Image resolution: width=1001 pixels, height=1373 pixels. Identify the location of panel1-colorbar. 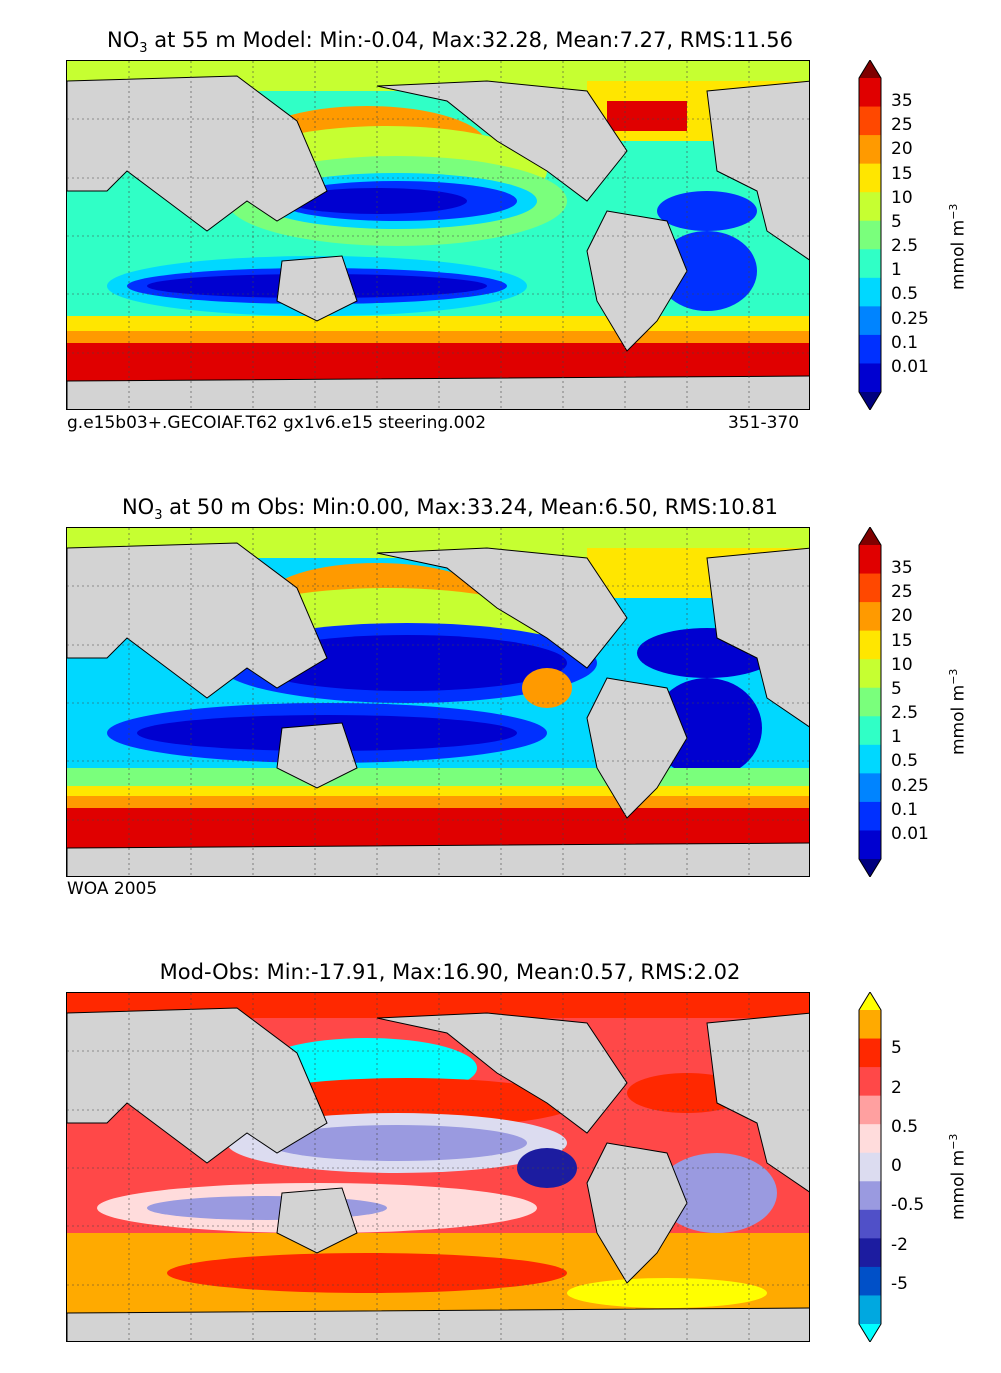
(870, 236).